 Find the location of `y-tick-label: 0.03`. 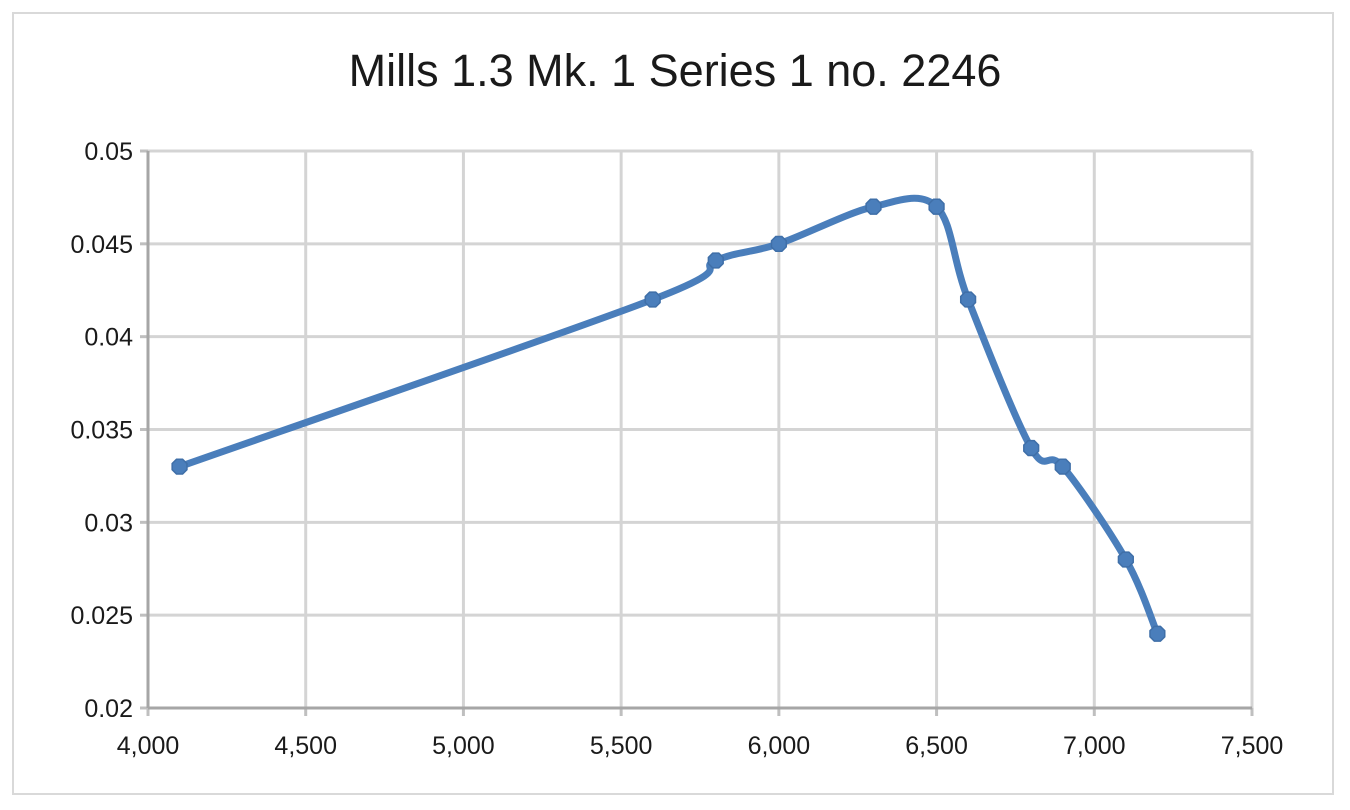

y-tick-label: 0.03 is located at coordinates (108, 523).